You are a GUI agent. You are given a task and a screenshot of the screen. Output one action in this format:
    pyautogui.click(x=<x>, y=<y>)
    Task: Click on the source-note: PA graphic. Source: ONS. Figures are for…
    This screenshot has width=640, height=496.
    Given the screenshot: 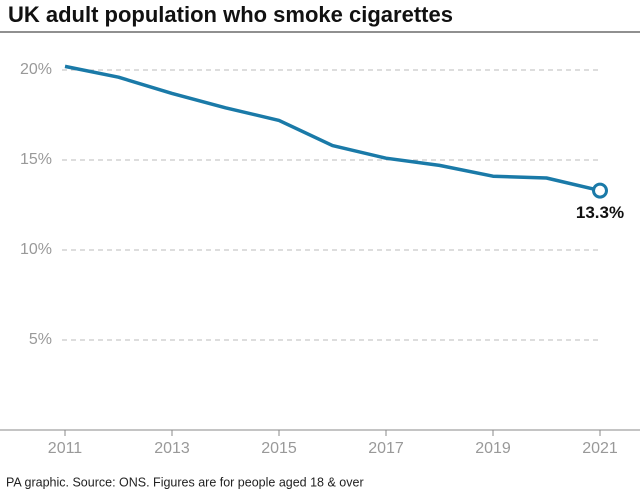 What is the action you would take?
    pyautogui.click(x=185, y=482)
    